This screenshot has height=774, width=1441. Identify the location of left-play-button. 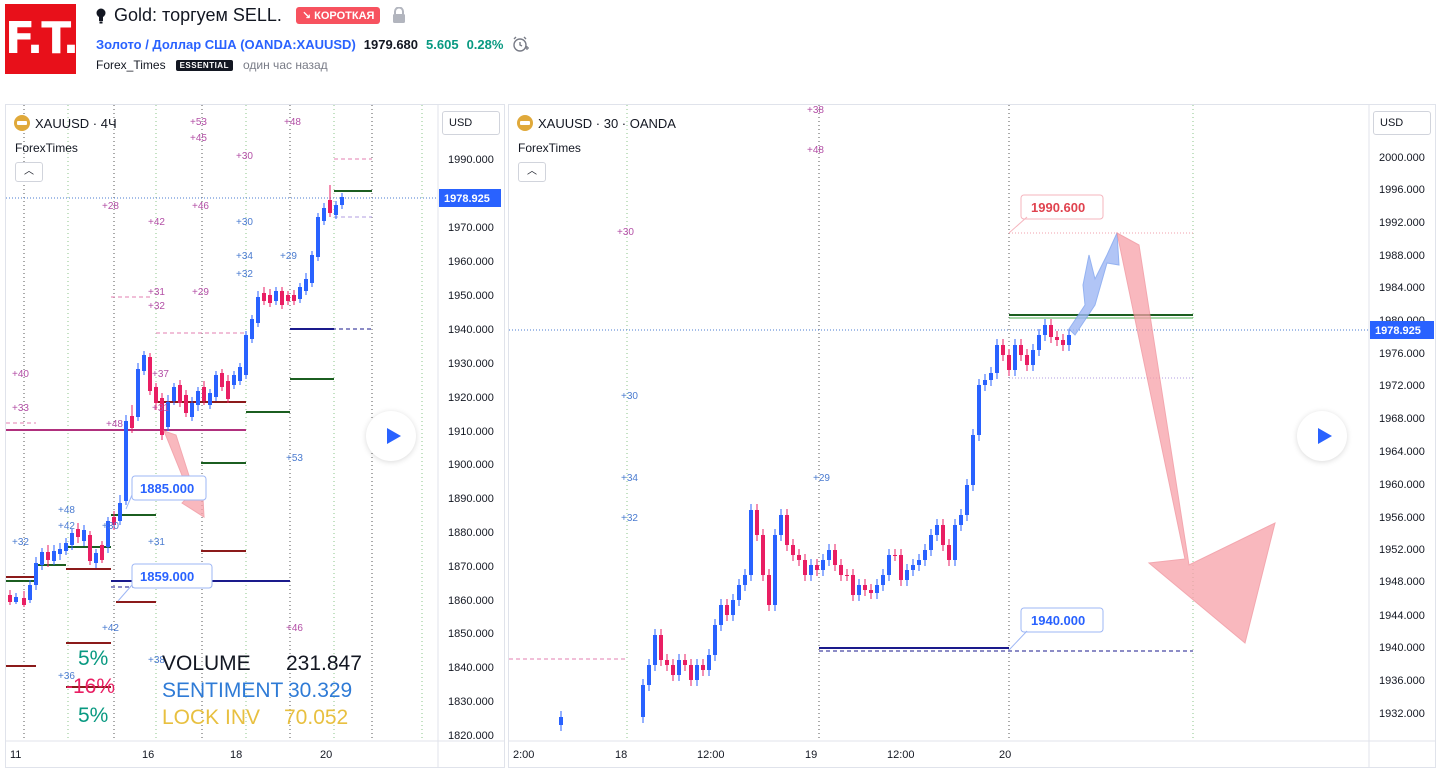
(391, 436).